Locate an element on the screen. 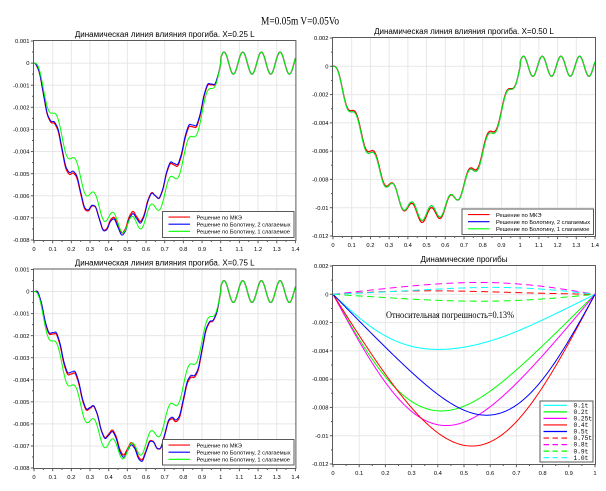 The image size is (606, 491). svg-text: 0.25t is located at coordinates (583, 419).